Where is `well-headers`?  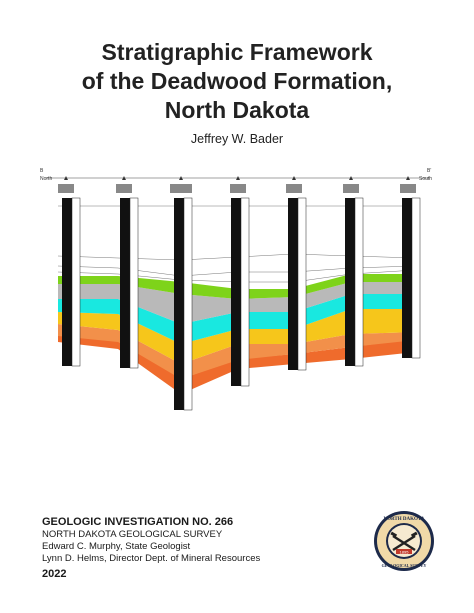
well-headers is located at coordinates (237, 188).